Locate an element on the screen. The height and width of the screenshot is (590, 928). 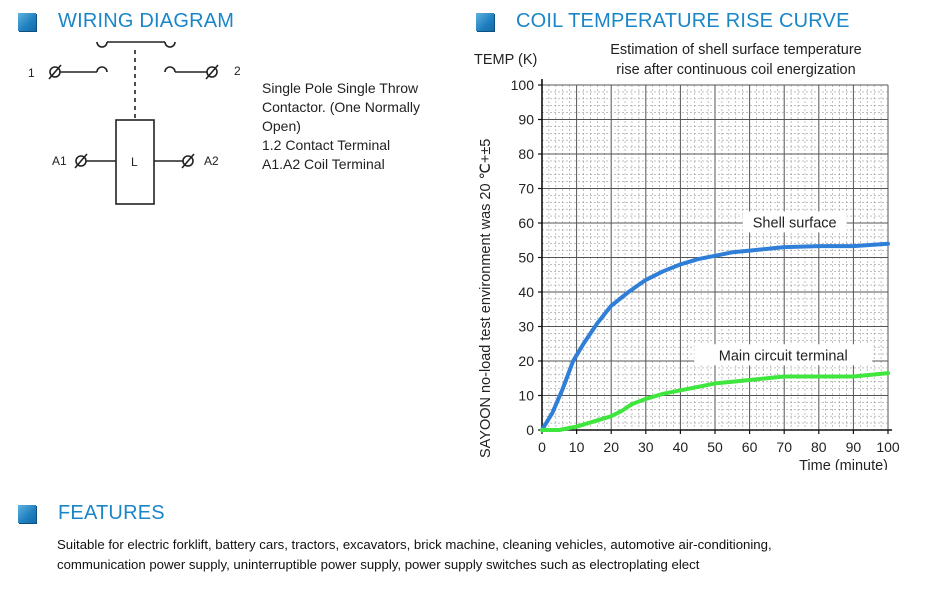
coil-l-label: L is located at coordinates (134, 162).